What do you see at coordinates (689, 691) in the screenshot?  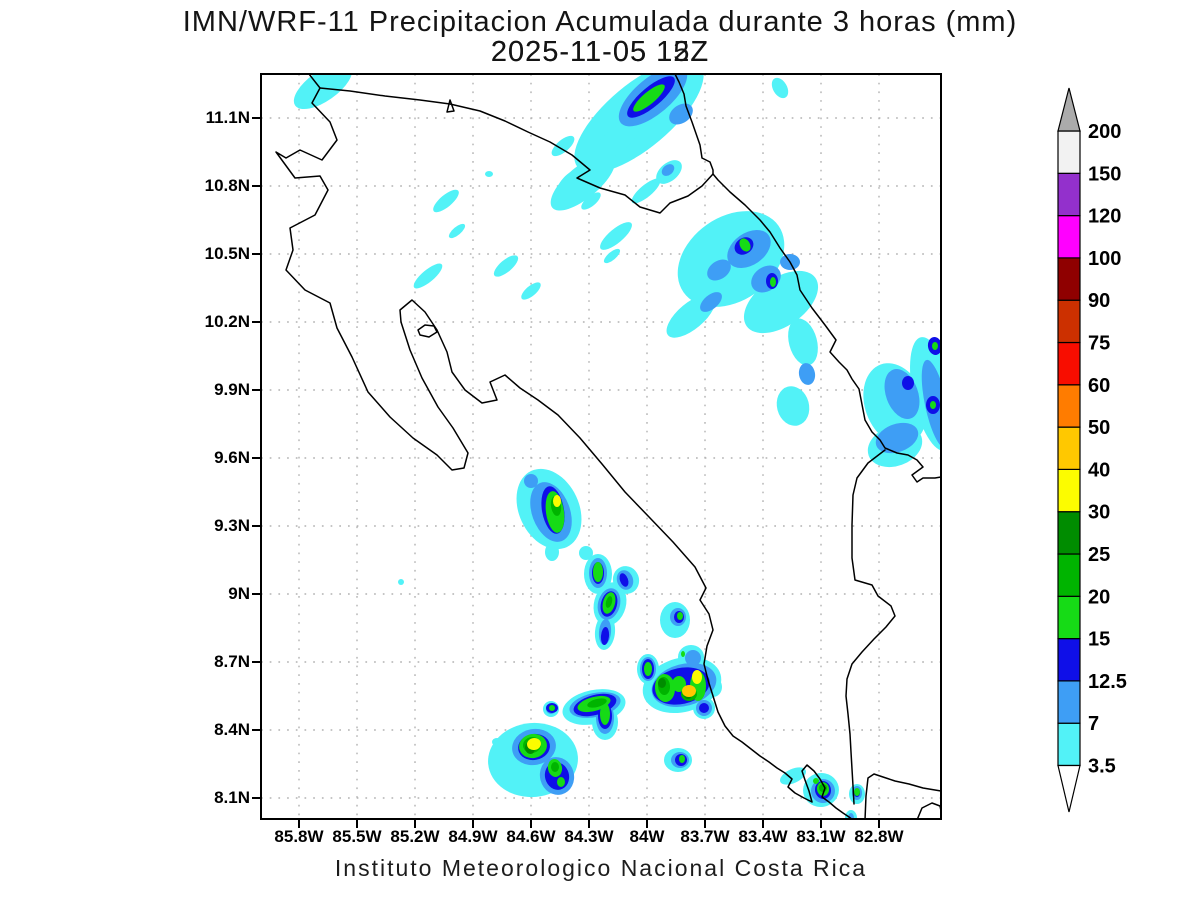 I see `precip-cell-40mm` at bounding box center [689, 691].